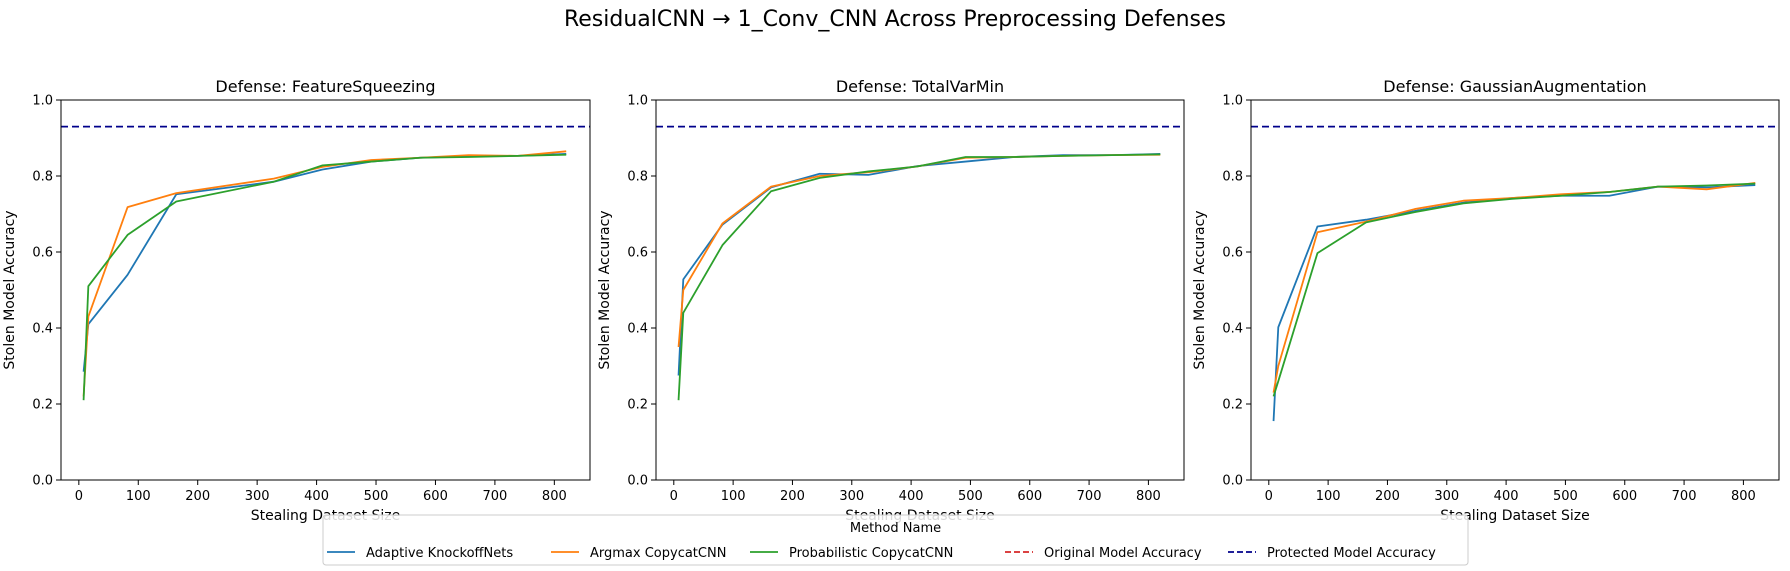 The width and height of the screenshot is (1790, 571). Describe the element at coordinates (325, 86) in the screenshot. I see `panel-title: Defense: FeatureSqueezing` at that location.